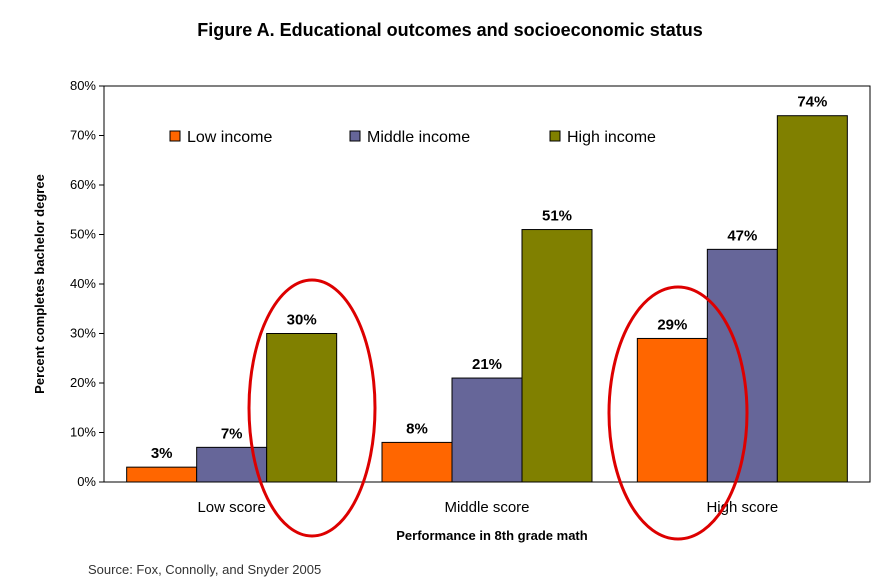  I want to click on y-axis-title: Percent completes bachelor degree, so click(39, 284).